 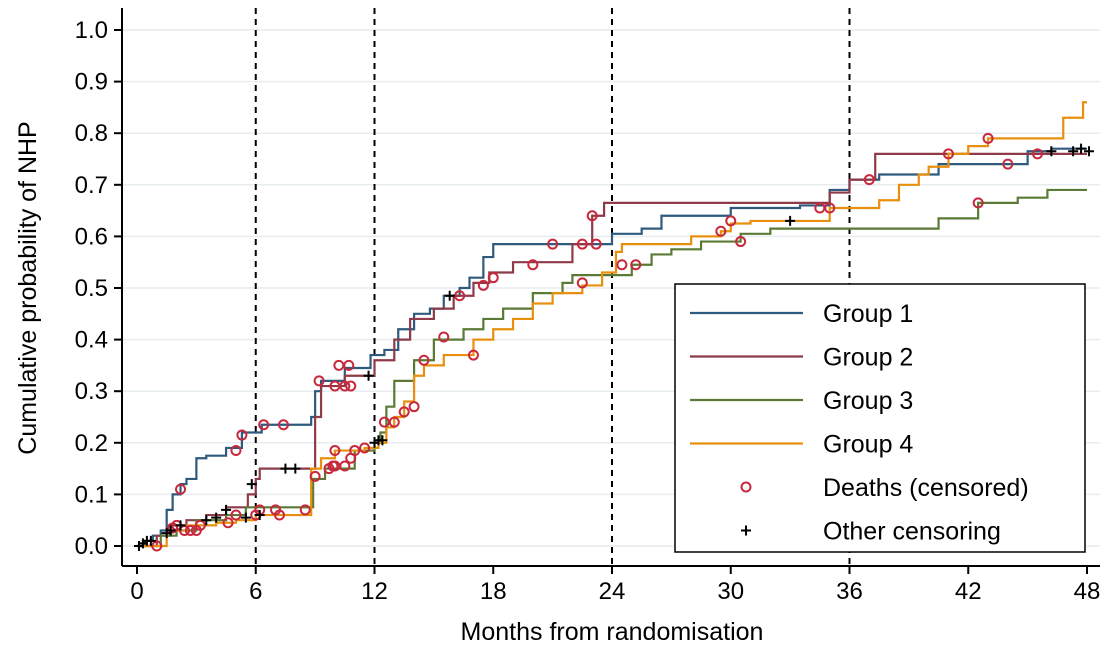 I want to click on y-tick-label-5: 0.5, so click(x=91, y=288).